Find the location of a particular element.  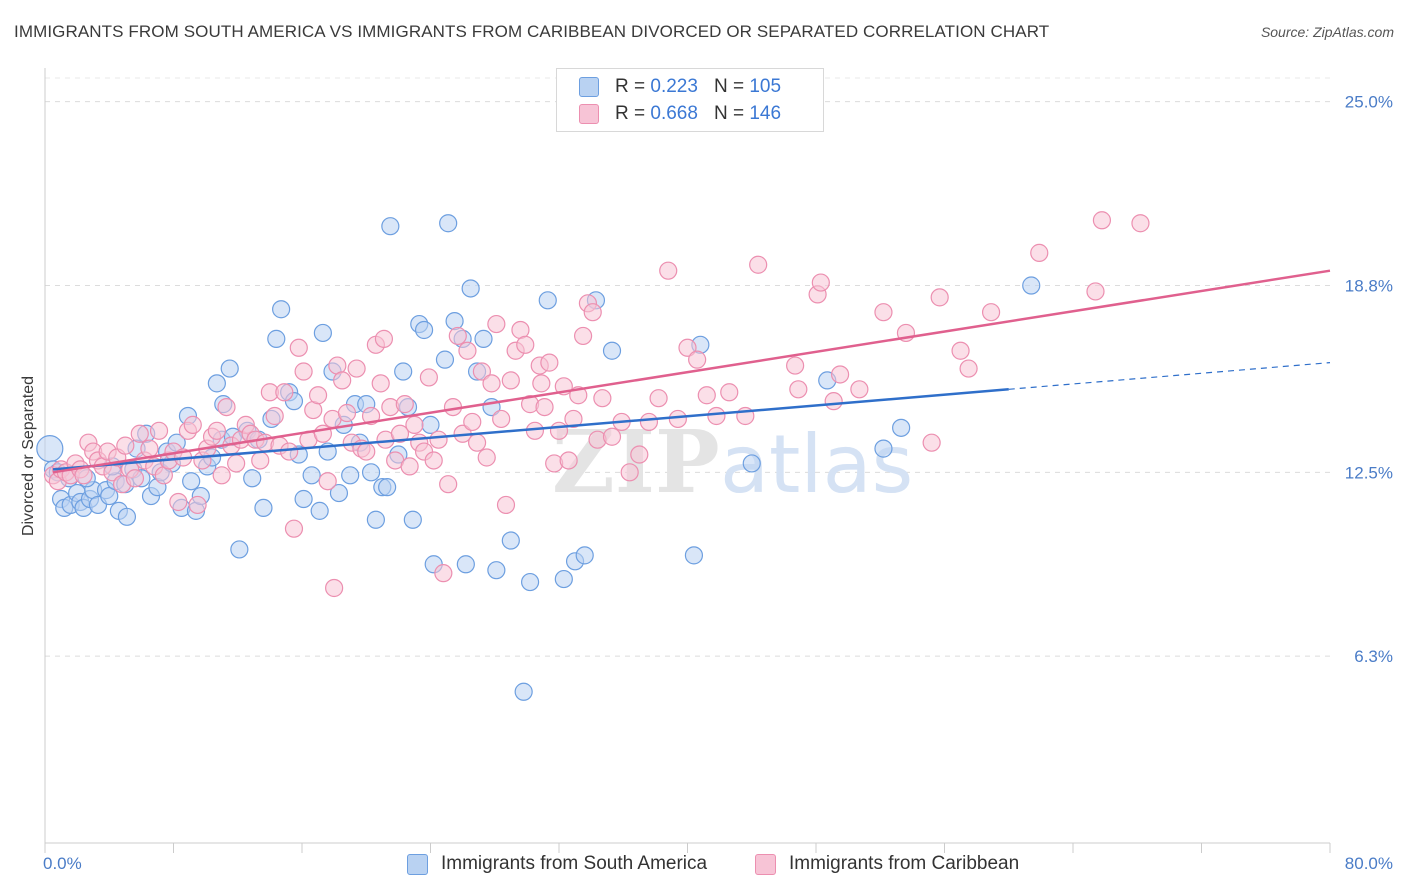

legend-swatch-pink is located at coordinates (589, 114).